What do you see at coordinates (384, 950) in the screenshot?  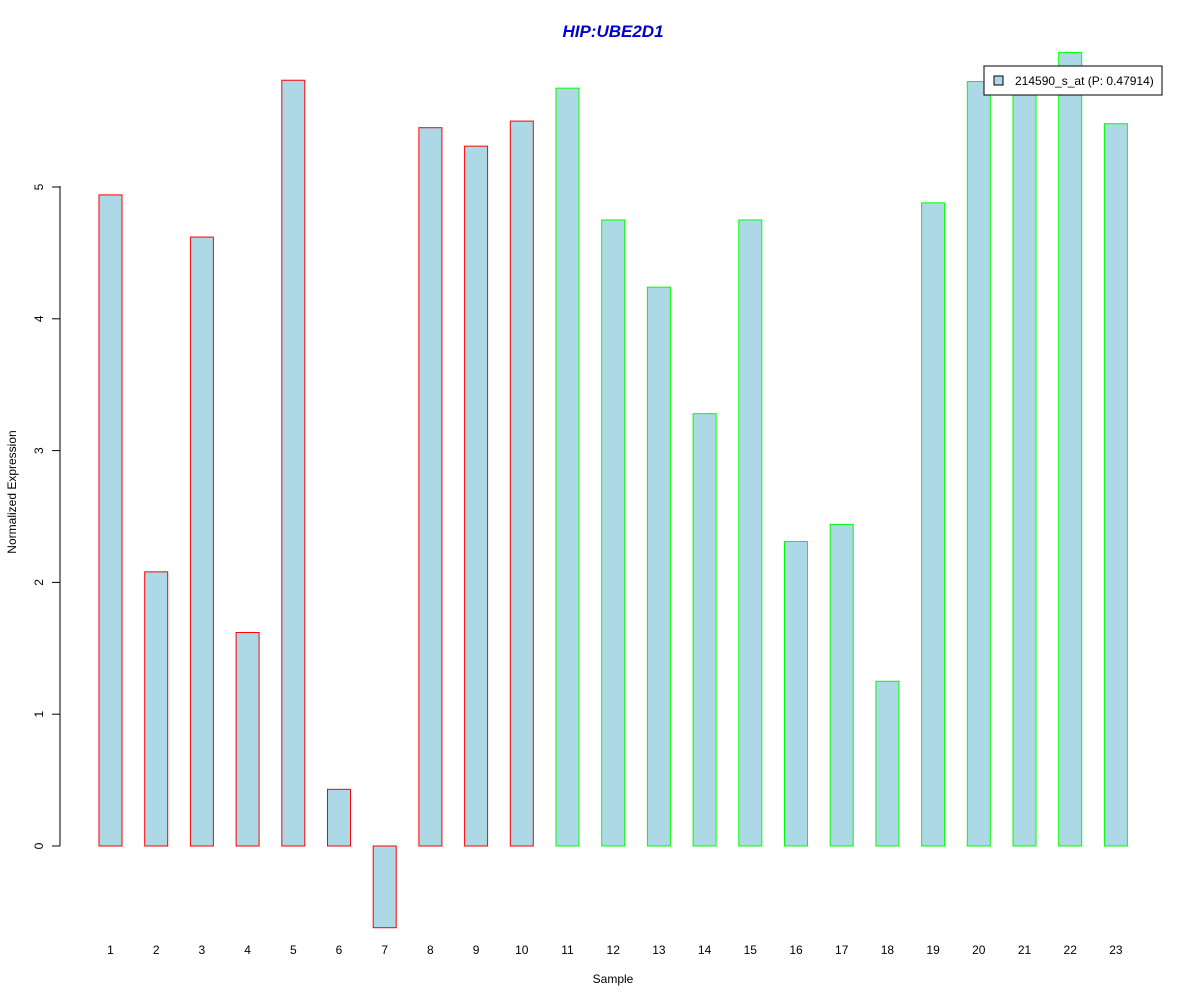 I see `x-tick-label: 7` at bounding box center [384, 950].